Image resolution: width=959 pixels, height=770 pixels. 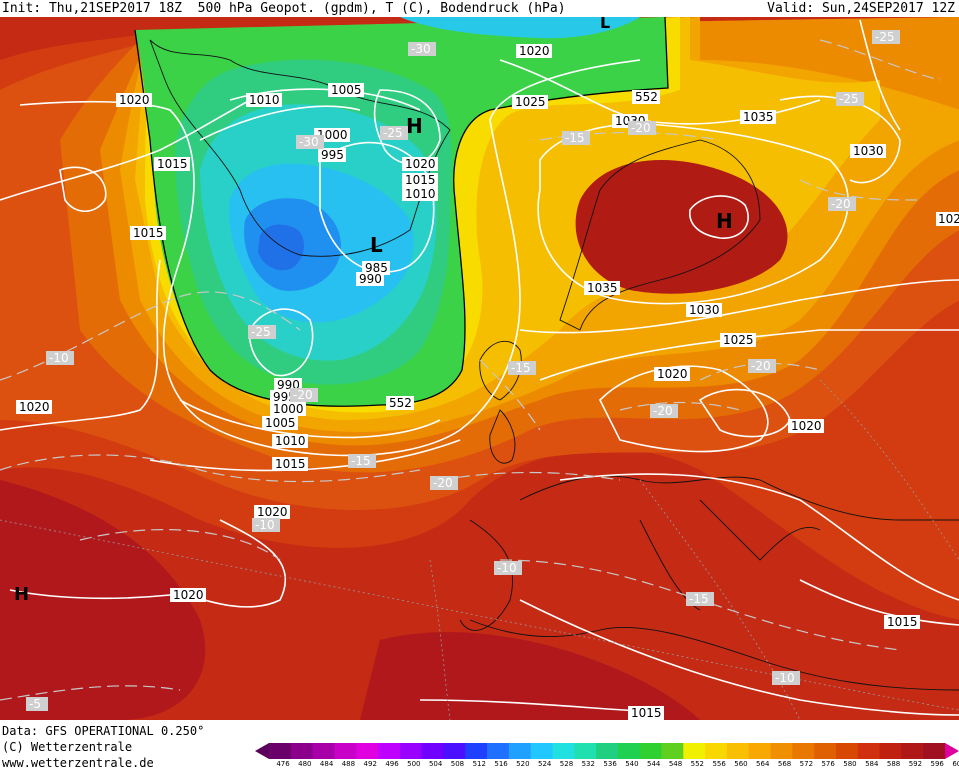 I want to click on color-scale-bar, so click(x=607, y=751).